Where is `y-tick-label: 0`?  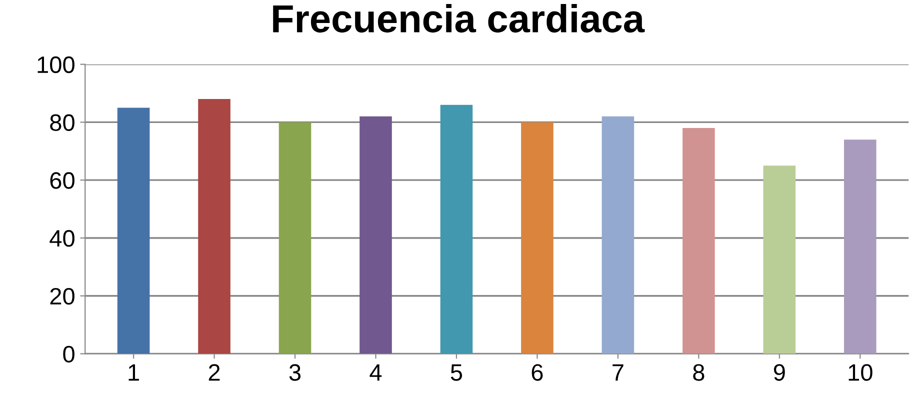
y-tick-label: 0 is located at coordinates (68, 354).